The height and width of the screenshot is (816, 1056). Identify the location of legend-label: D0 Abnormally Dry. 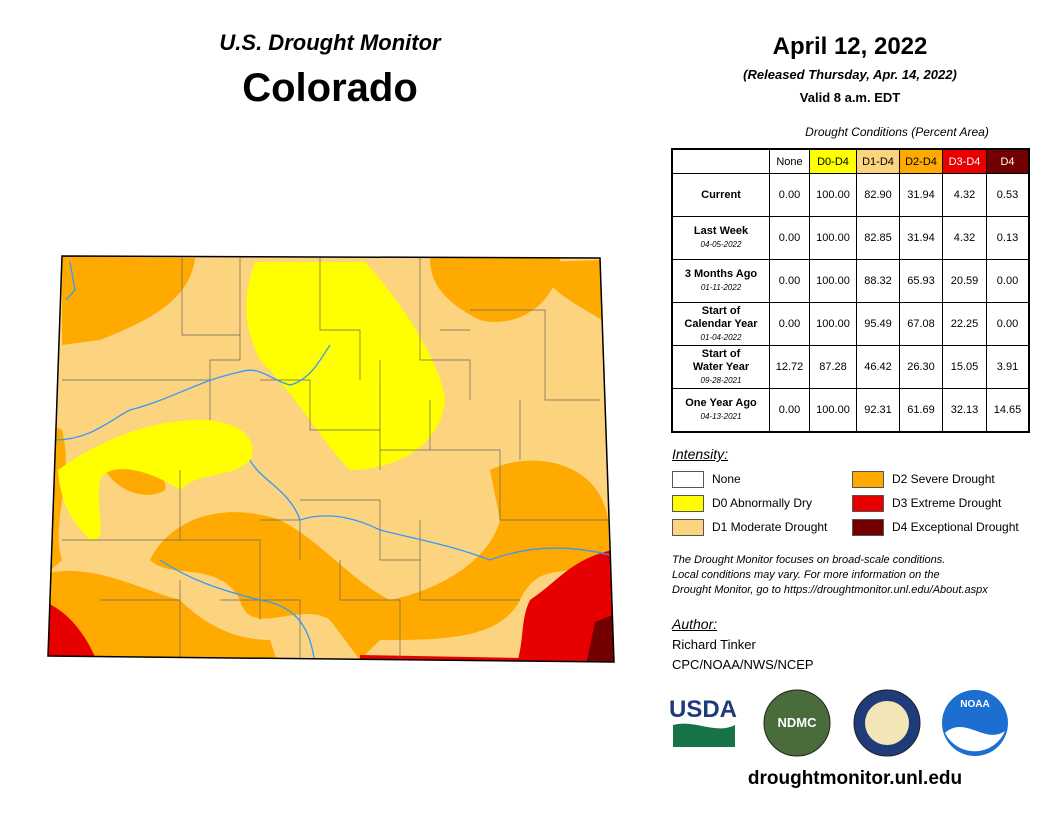
(762, 503).